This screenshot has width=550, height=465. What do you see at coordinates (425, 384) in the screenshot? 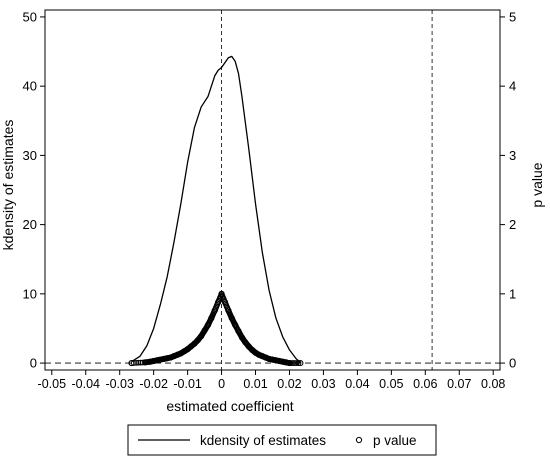
I see `x-tick-label-11: 0.06` at bounding box center [425, 384].